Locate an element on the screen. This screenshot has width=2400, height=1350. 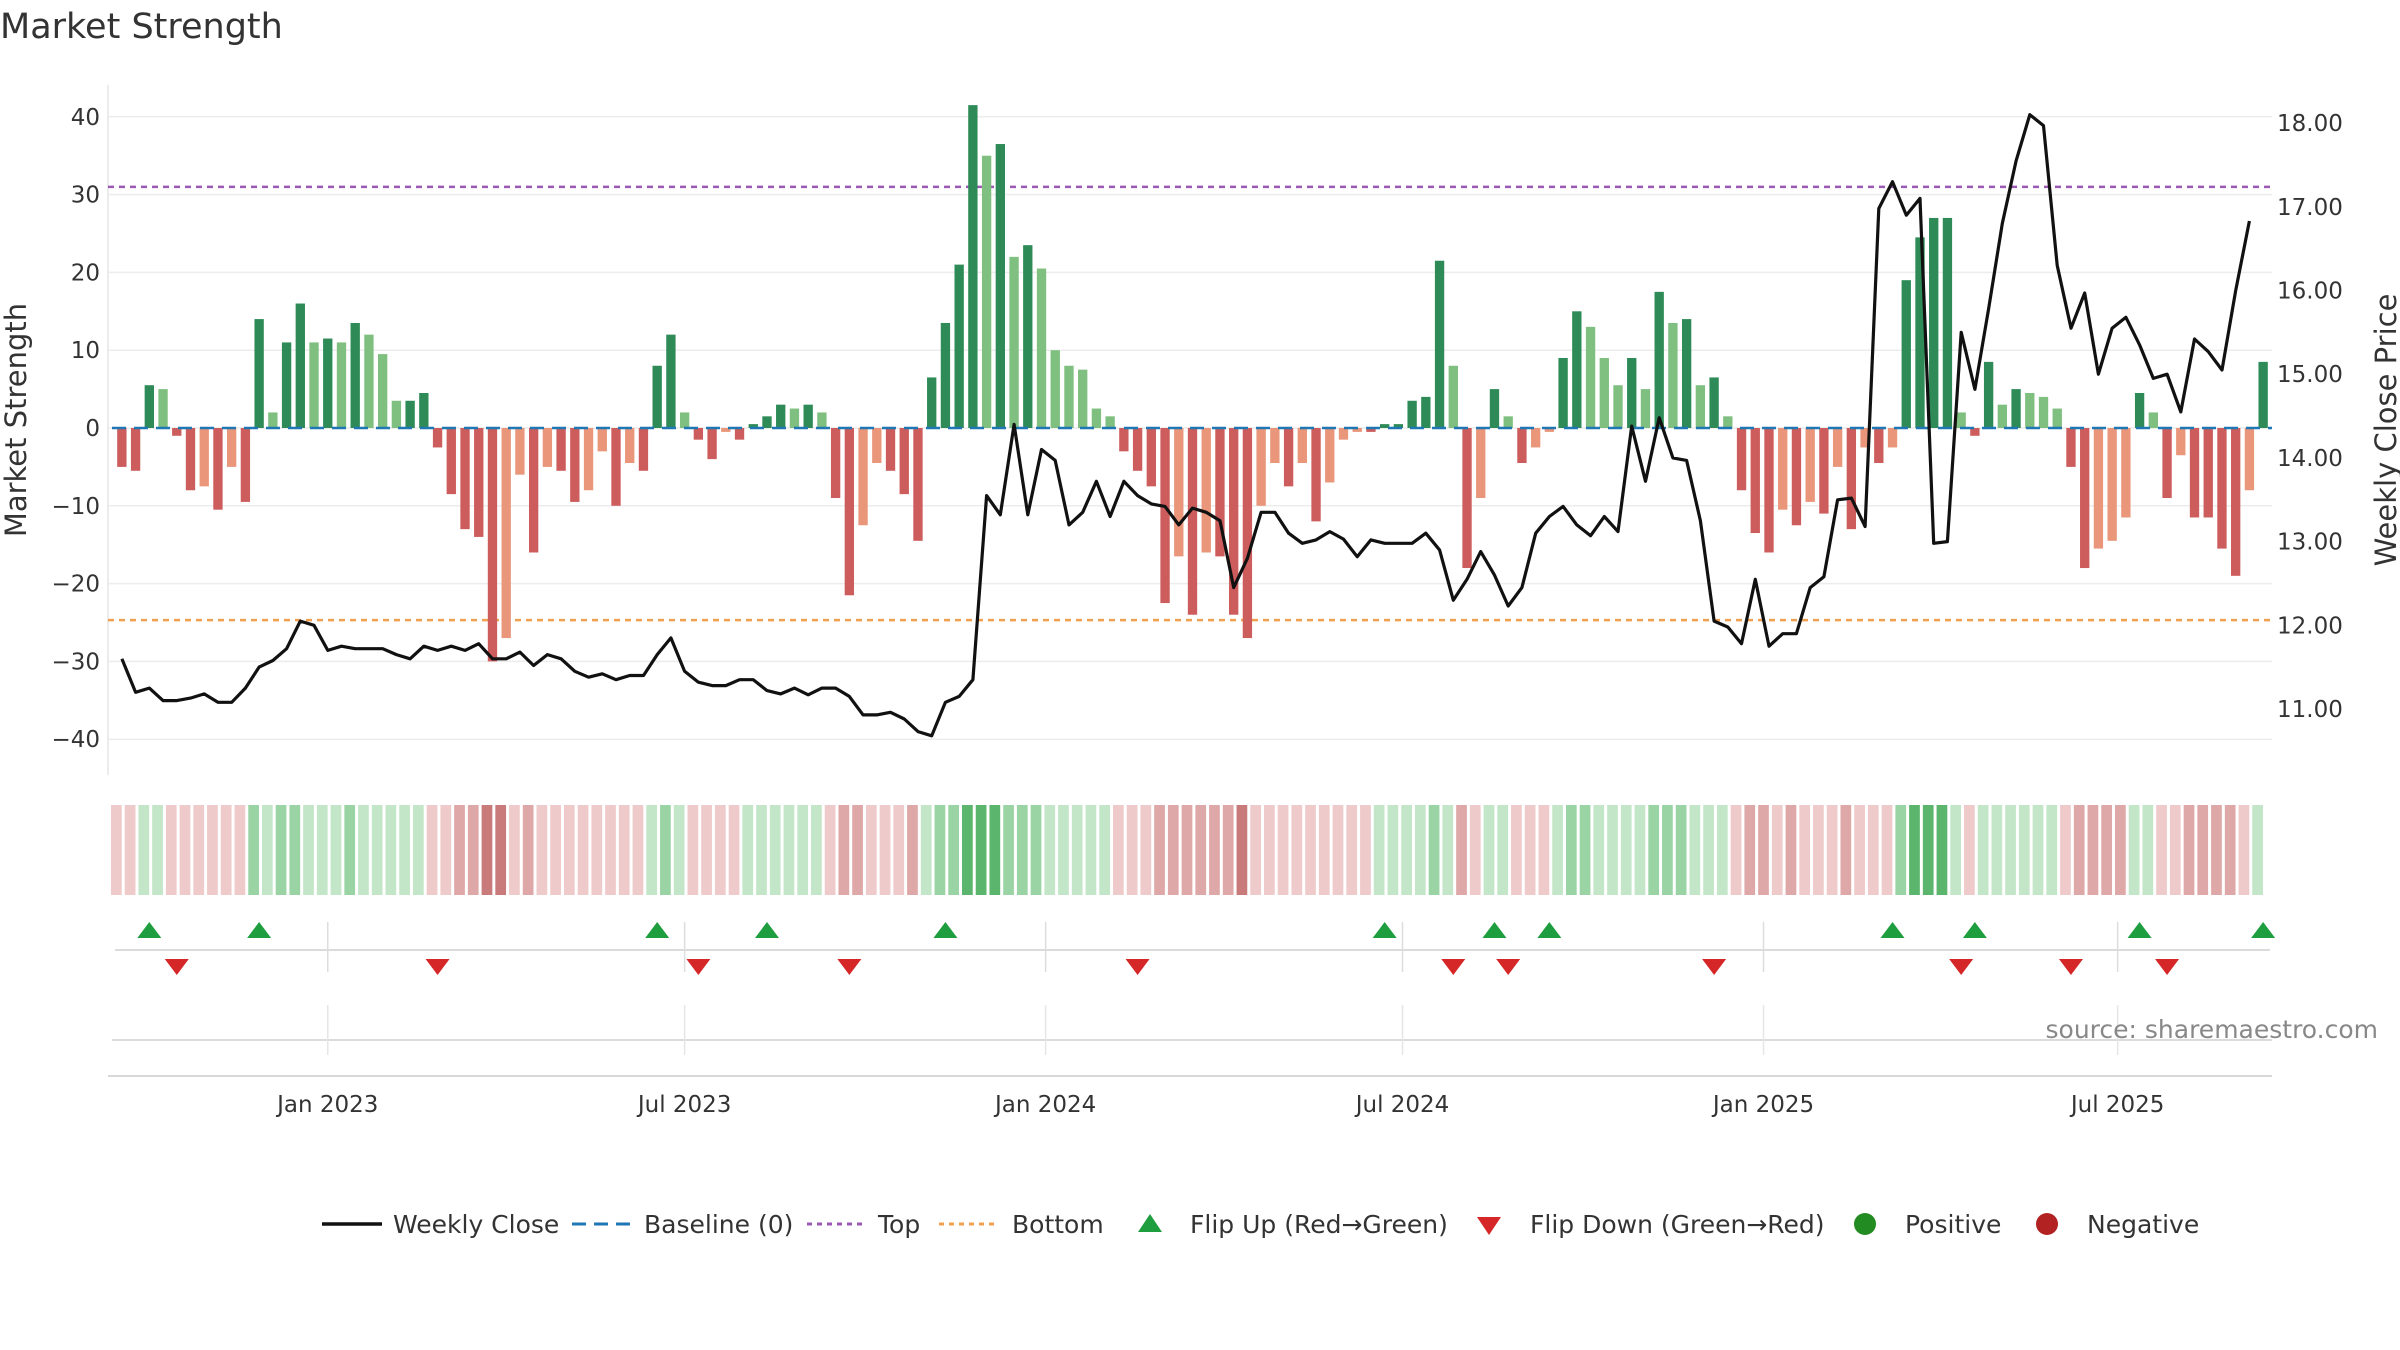
y2-tick-label: 16.00 is located at coordinates (2310, 292).